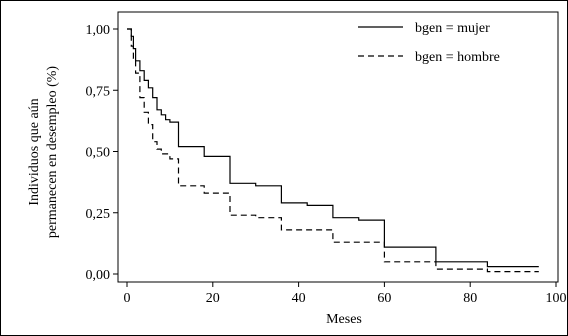 This screenshot has height=336, width=568. I want to click on y-tick-label: 0,75, so click(98, 91).